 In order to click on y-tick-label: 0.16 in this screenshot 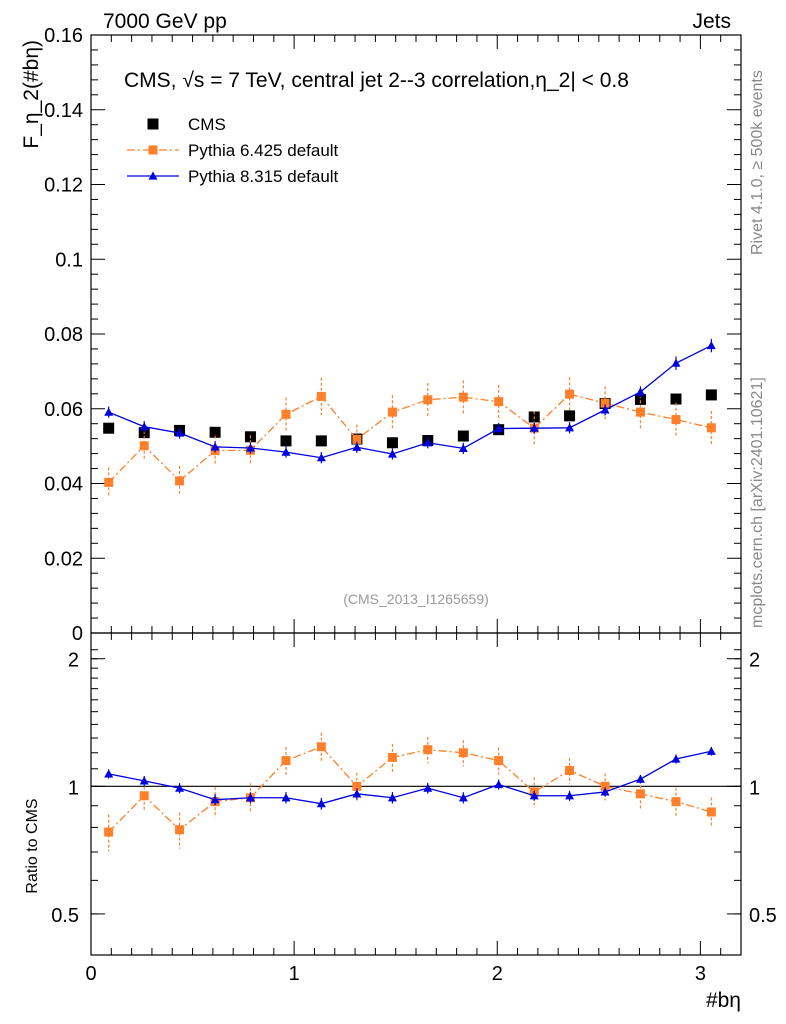, I will do `click(63, 36)`.